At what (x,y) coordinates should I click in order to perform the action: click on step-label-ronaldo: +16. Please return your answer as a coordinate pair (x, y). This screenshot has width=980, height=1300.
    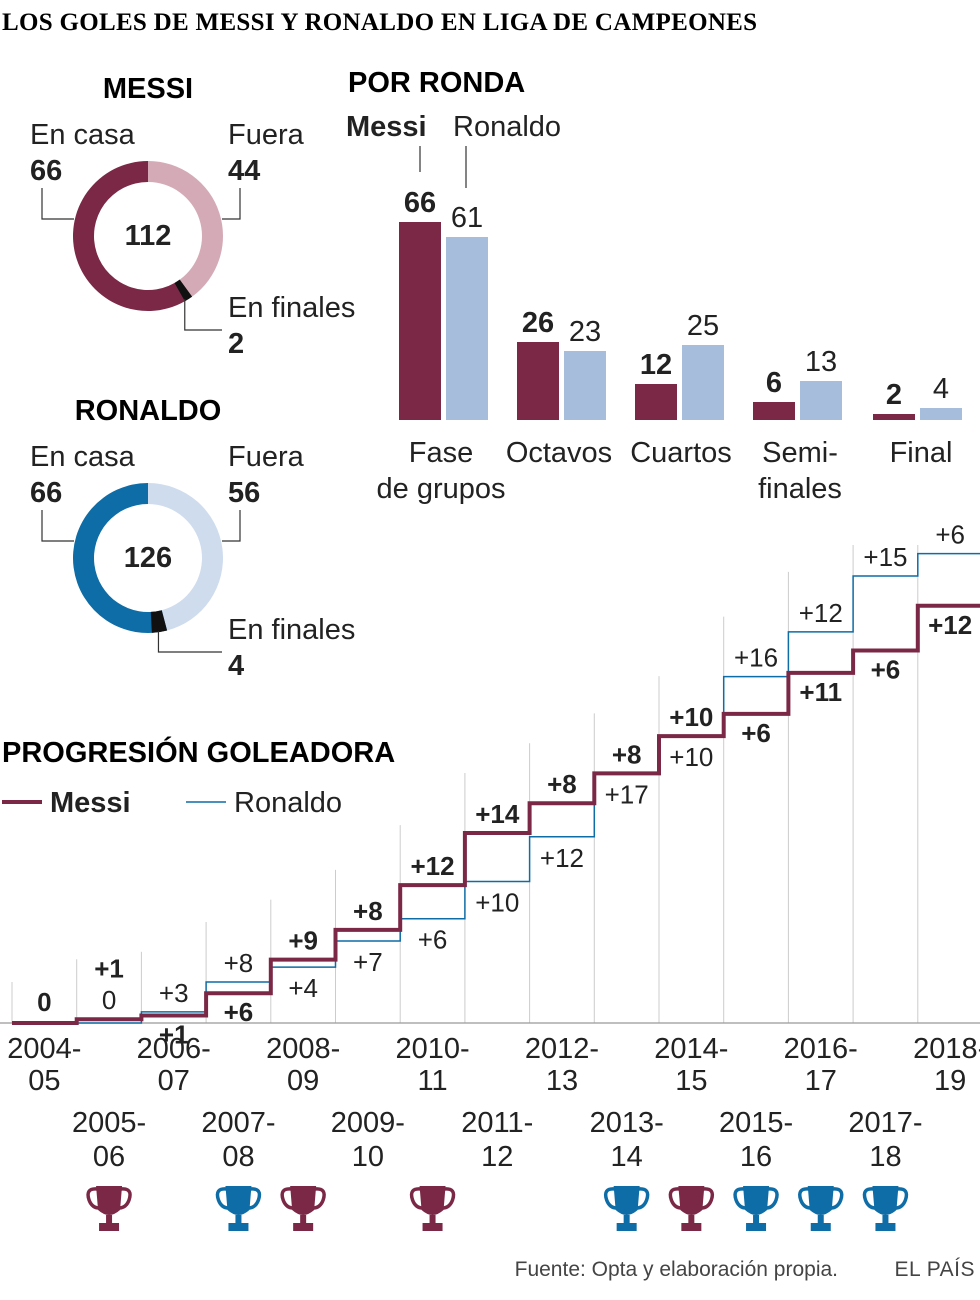
    Looking at the image, I should click on (756, 658).